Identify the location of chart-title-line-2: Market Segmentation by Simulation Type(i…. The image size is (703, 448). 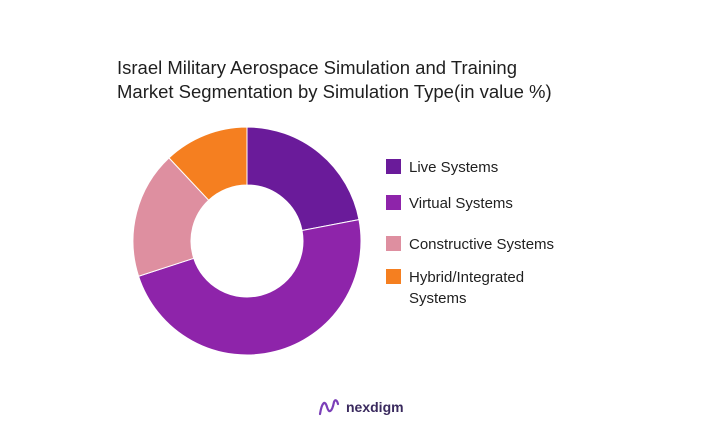
(334, 91).